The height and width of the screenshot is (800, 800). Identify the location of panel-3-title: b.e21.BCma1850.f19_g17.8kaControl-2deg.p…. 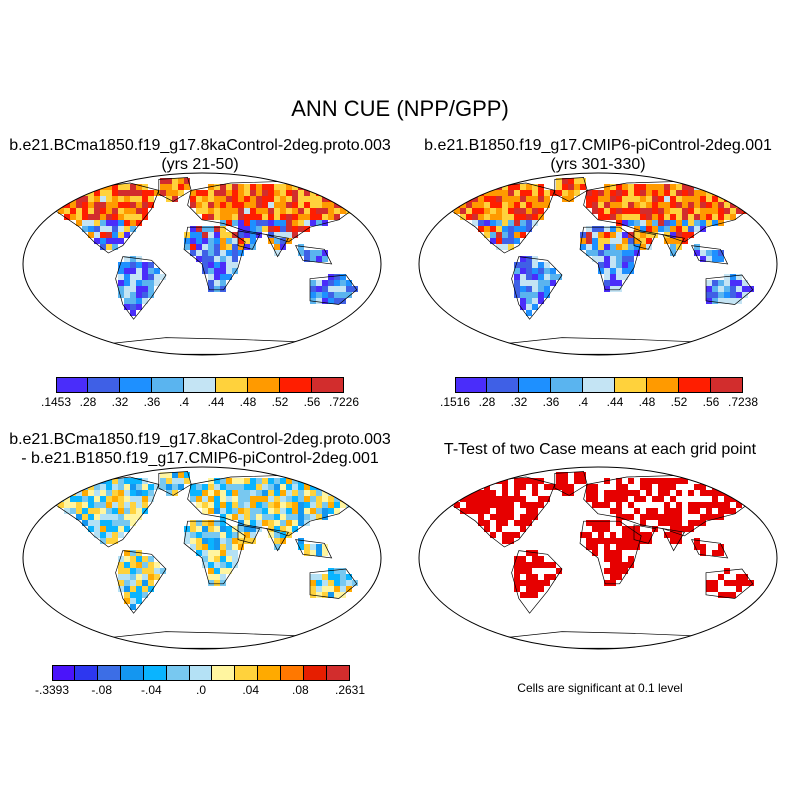
(200, 449).